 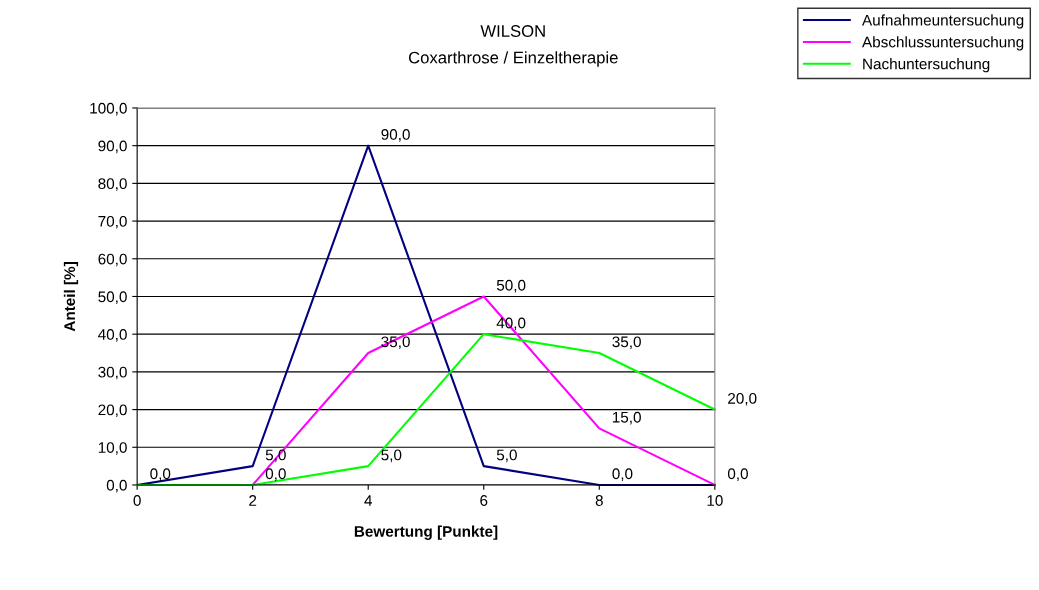 I want to click on legend-label: Nachuntersuchung, so click(x=926, y=65).